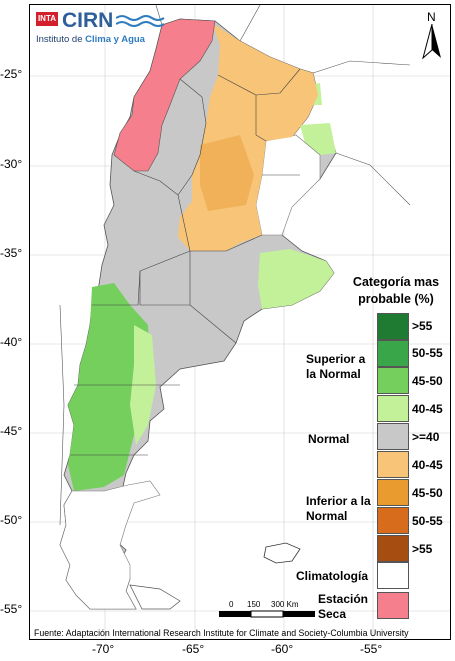 This screenshot has height=661, width=455. I want to click on scale-label: 150, so click(254, 604).